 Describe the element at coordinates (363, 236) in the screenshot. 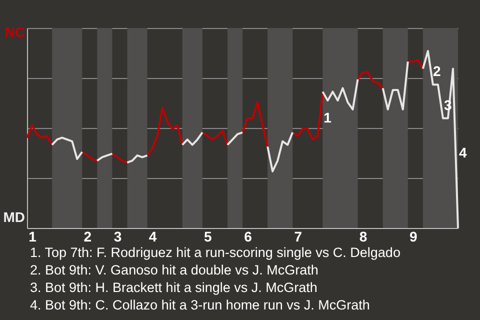

I see `x-tick-label: 8` at that location.